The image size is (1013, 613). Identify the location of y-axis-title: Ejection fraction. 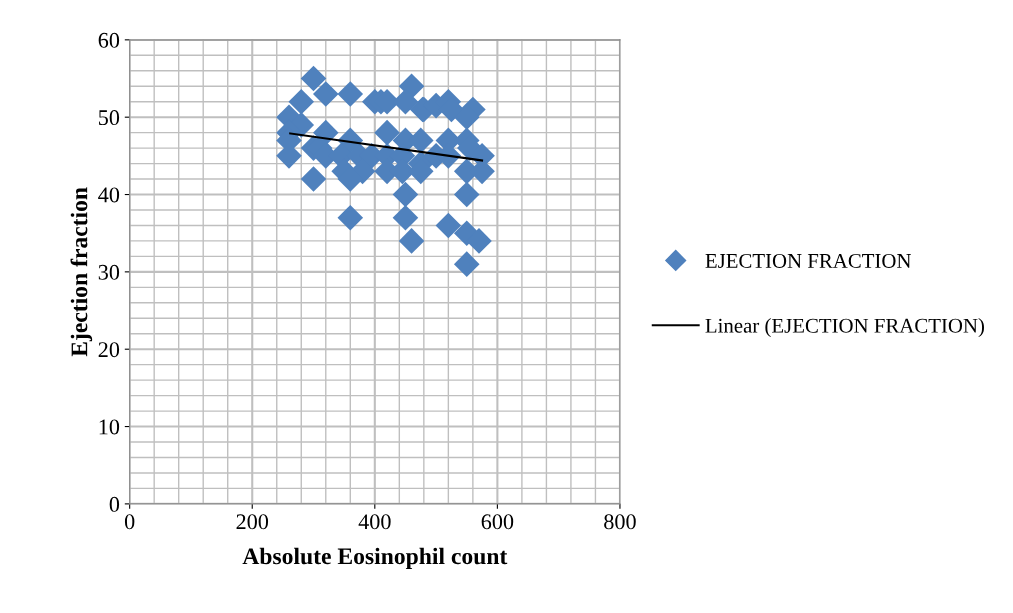
(81, 272).